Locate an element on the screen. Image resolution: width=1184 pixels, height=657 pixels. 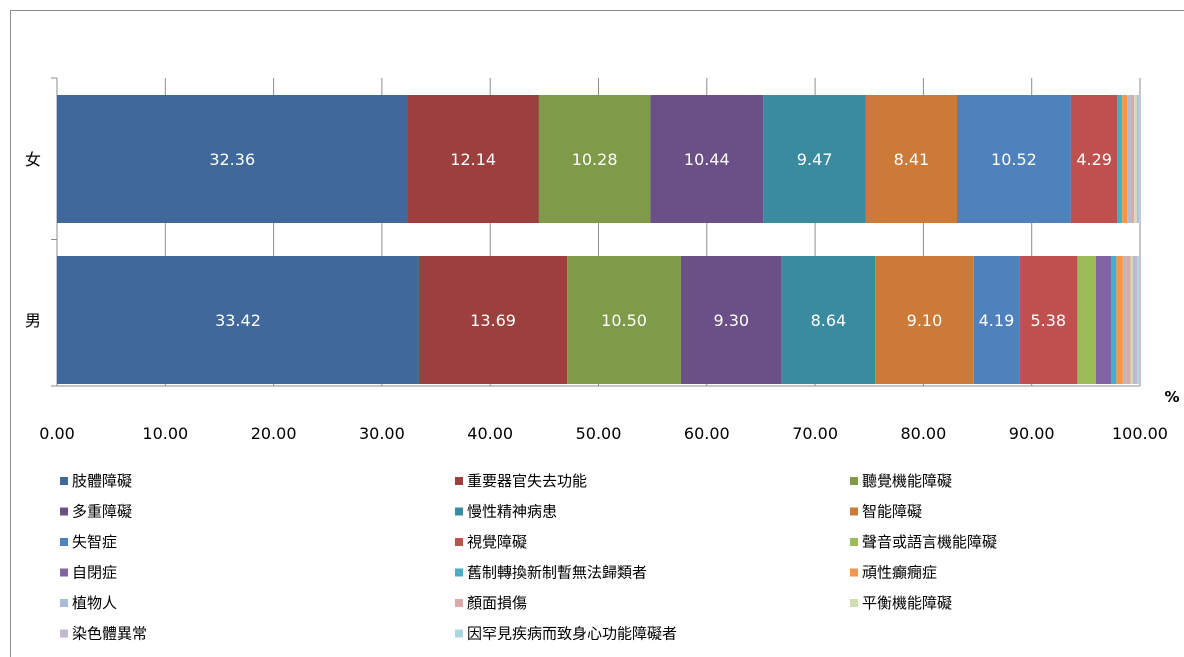
category-label: 男 is located at coordinates (33, 320).